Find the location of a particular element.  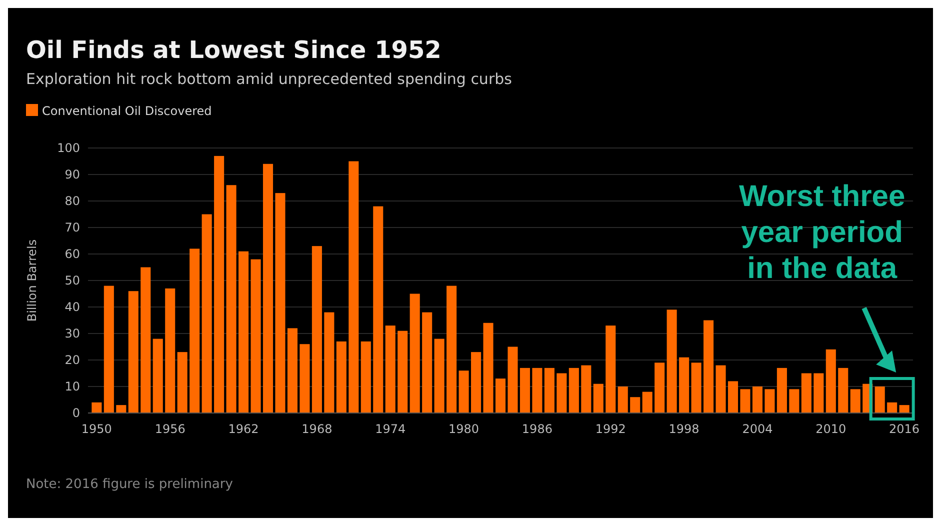

legend-label: Conventional Oil Discovered is located at coordinates (127, 111).